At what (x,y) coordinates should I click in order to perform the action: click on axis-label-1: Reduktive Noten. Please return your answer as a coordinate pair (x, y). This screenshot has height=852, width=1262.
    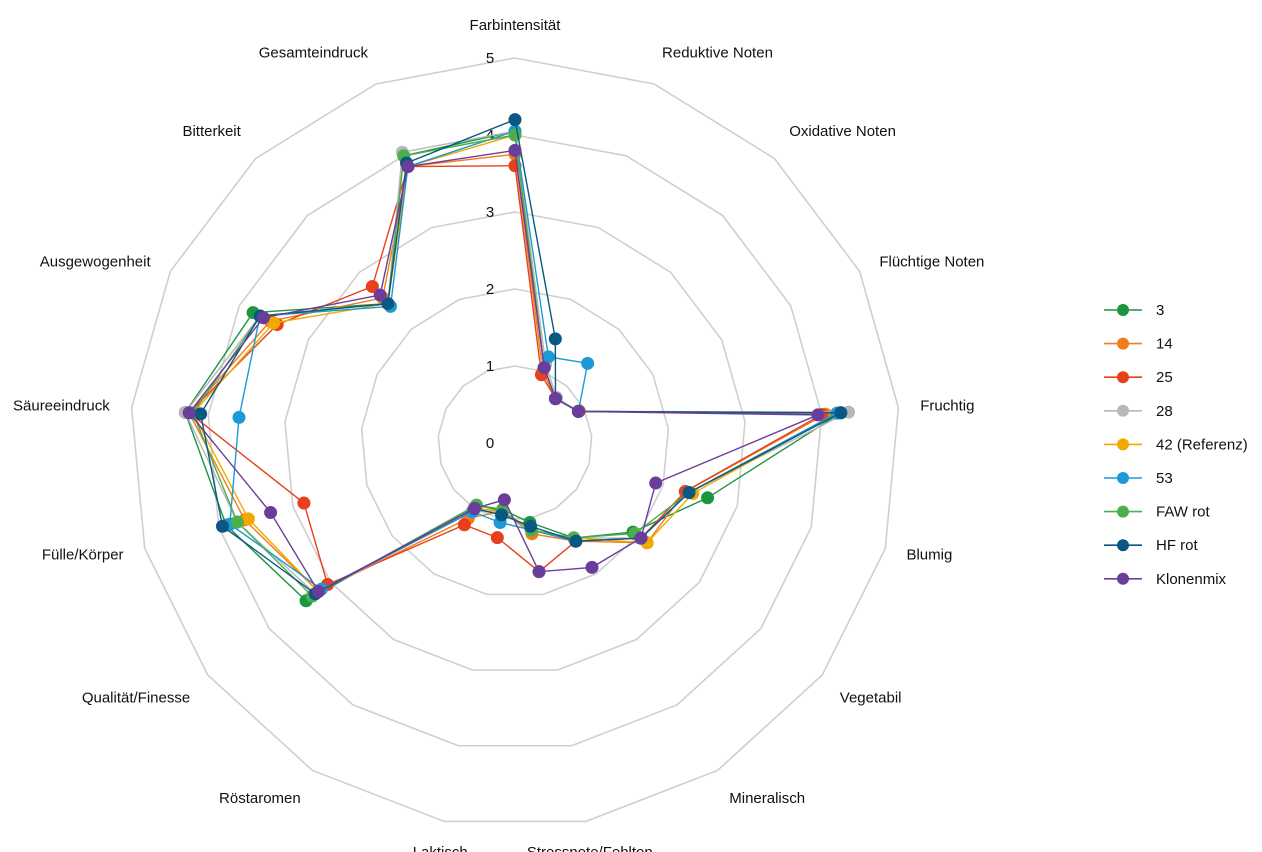
    Looking at the image, I should click on (717, 52).